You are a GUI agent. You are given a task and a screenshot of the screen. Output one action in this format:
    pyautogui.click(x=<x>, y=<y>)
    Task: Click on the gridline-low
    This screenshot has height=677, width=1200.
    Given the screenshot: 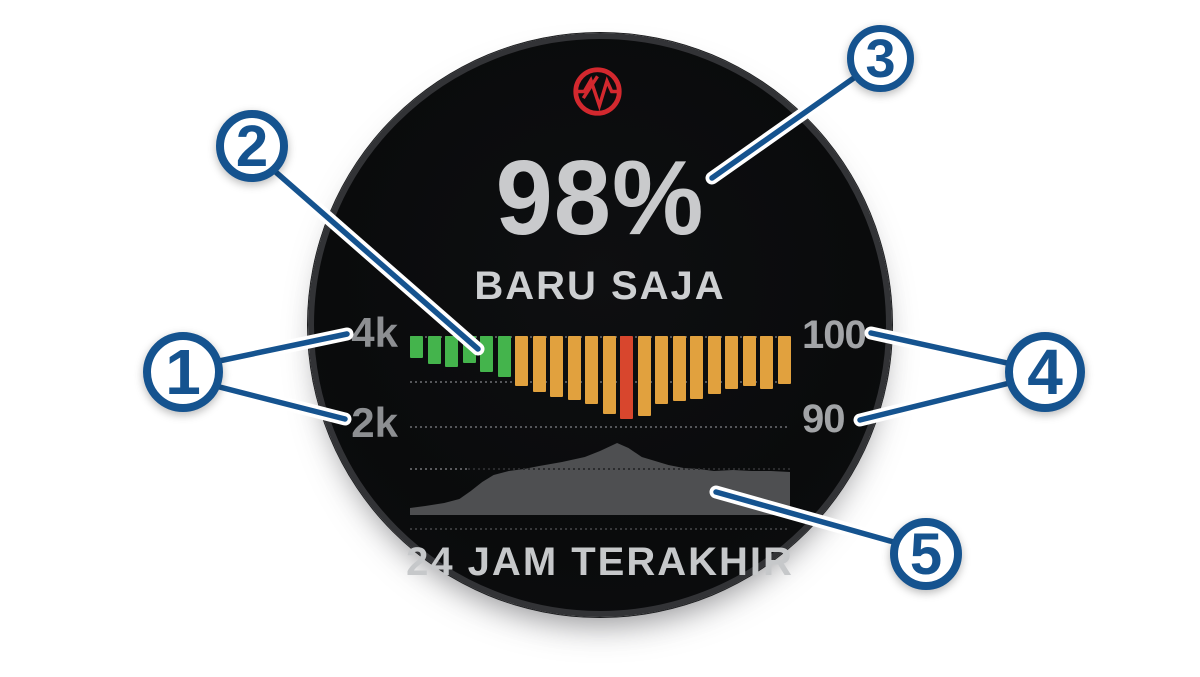 What is the action you would take?
    pyautogui.click(x=600, y=427)
    